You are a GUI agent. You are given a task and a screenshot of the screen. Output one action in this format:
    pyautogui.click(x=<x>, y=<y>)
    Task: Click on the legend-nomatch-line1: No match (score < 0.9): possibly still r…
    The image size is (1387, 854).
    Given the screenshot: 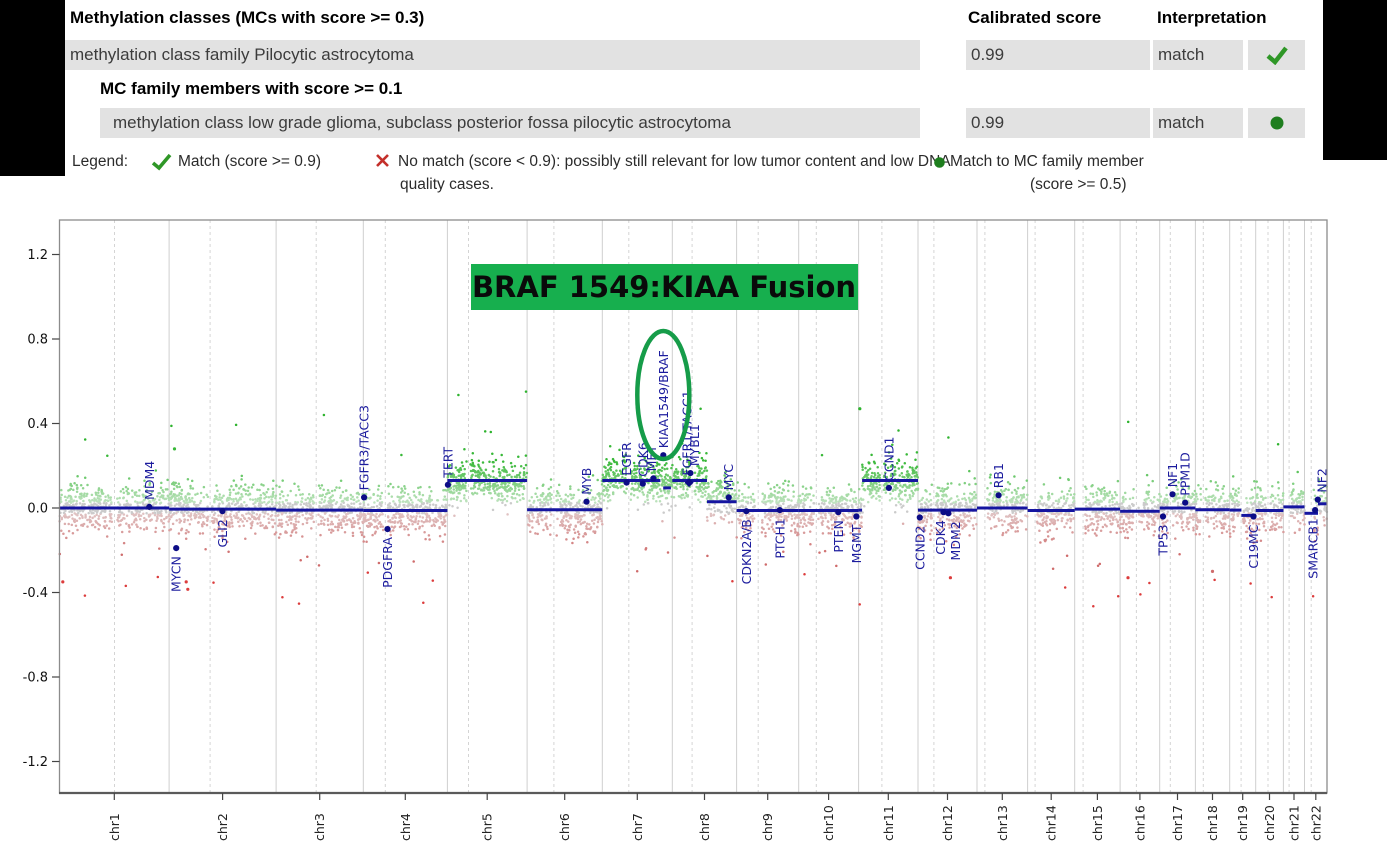 What is the action you would take?
    pyautogui.click(x=674, y=161)
    